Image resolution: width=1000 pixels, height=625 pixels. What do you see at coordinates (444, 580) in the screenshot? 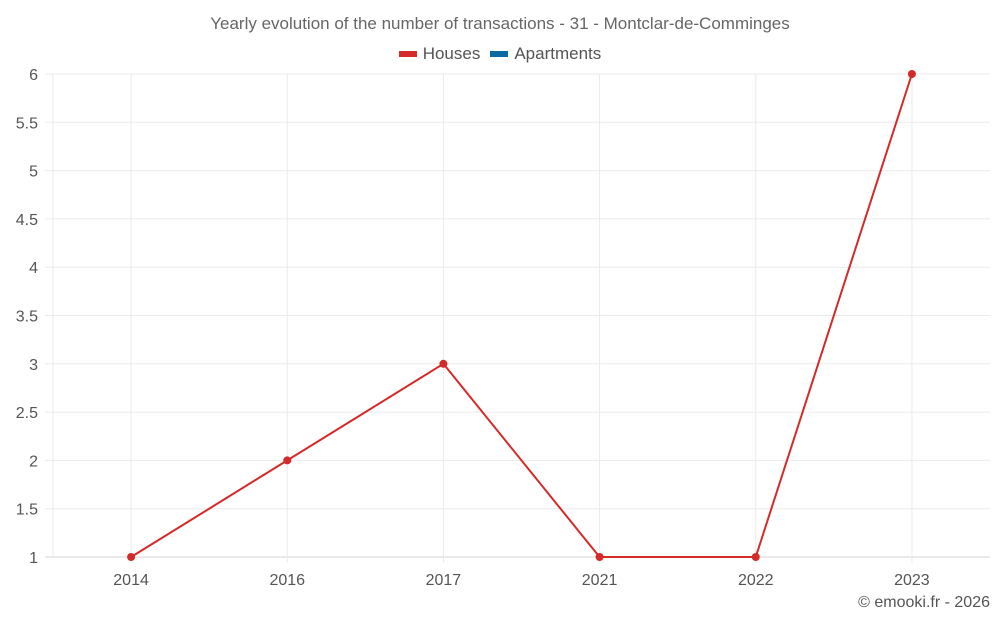
I see `x-tick-label: 2017` at bounding box center [444, 580].